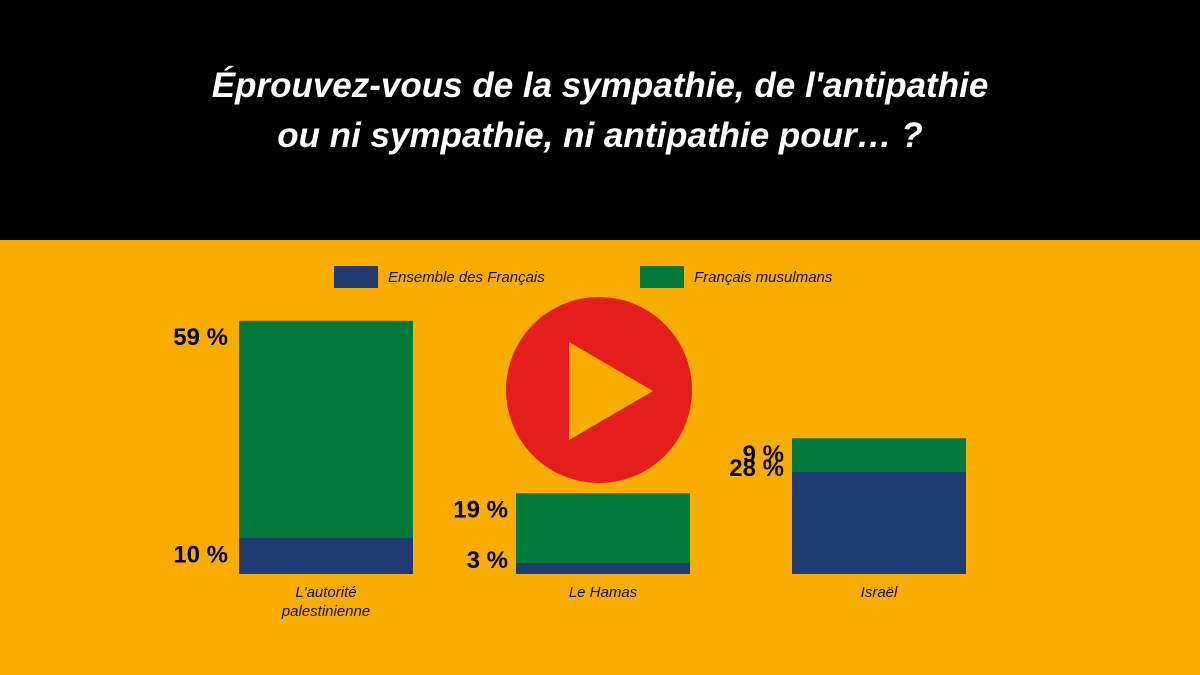  I want to click on category-label: Le Hamas, so click(603, 592).